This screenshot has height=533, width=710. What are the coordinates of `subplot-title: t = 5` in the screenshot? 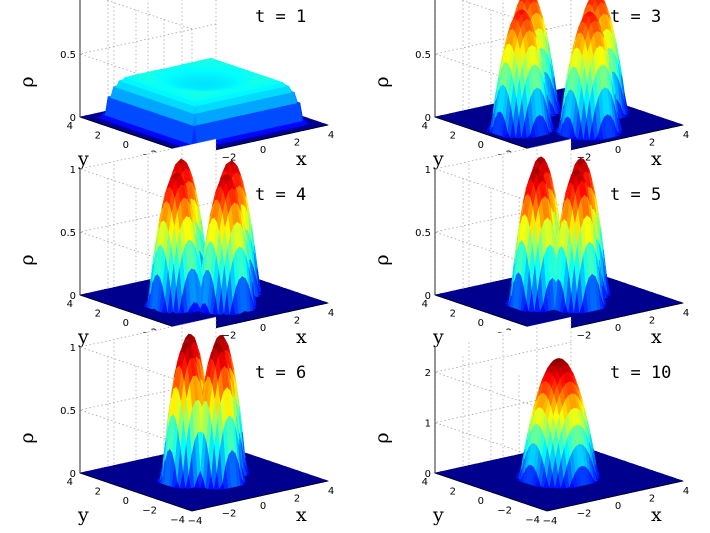 It's located at (635, 195).